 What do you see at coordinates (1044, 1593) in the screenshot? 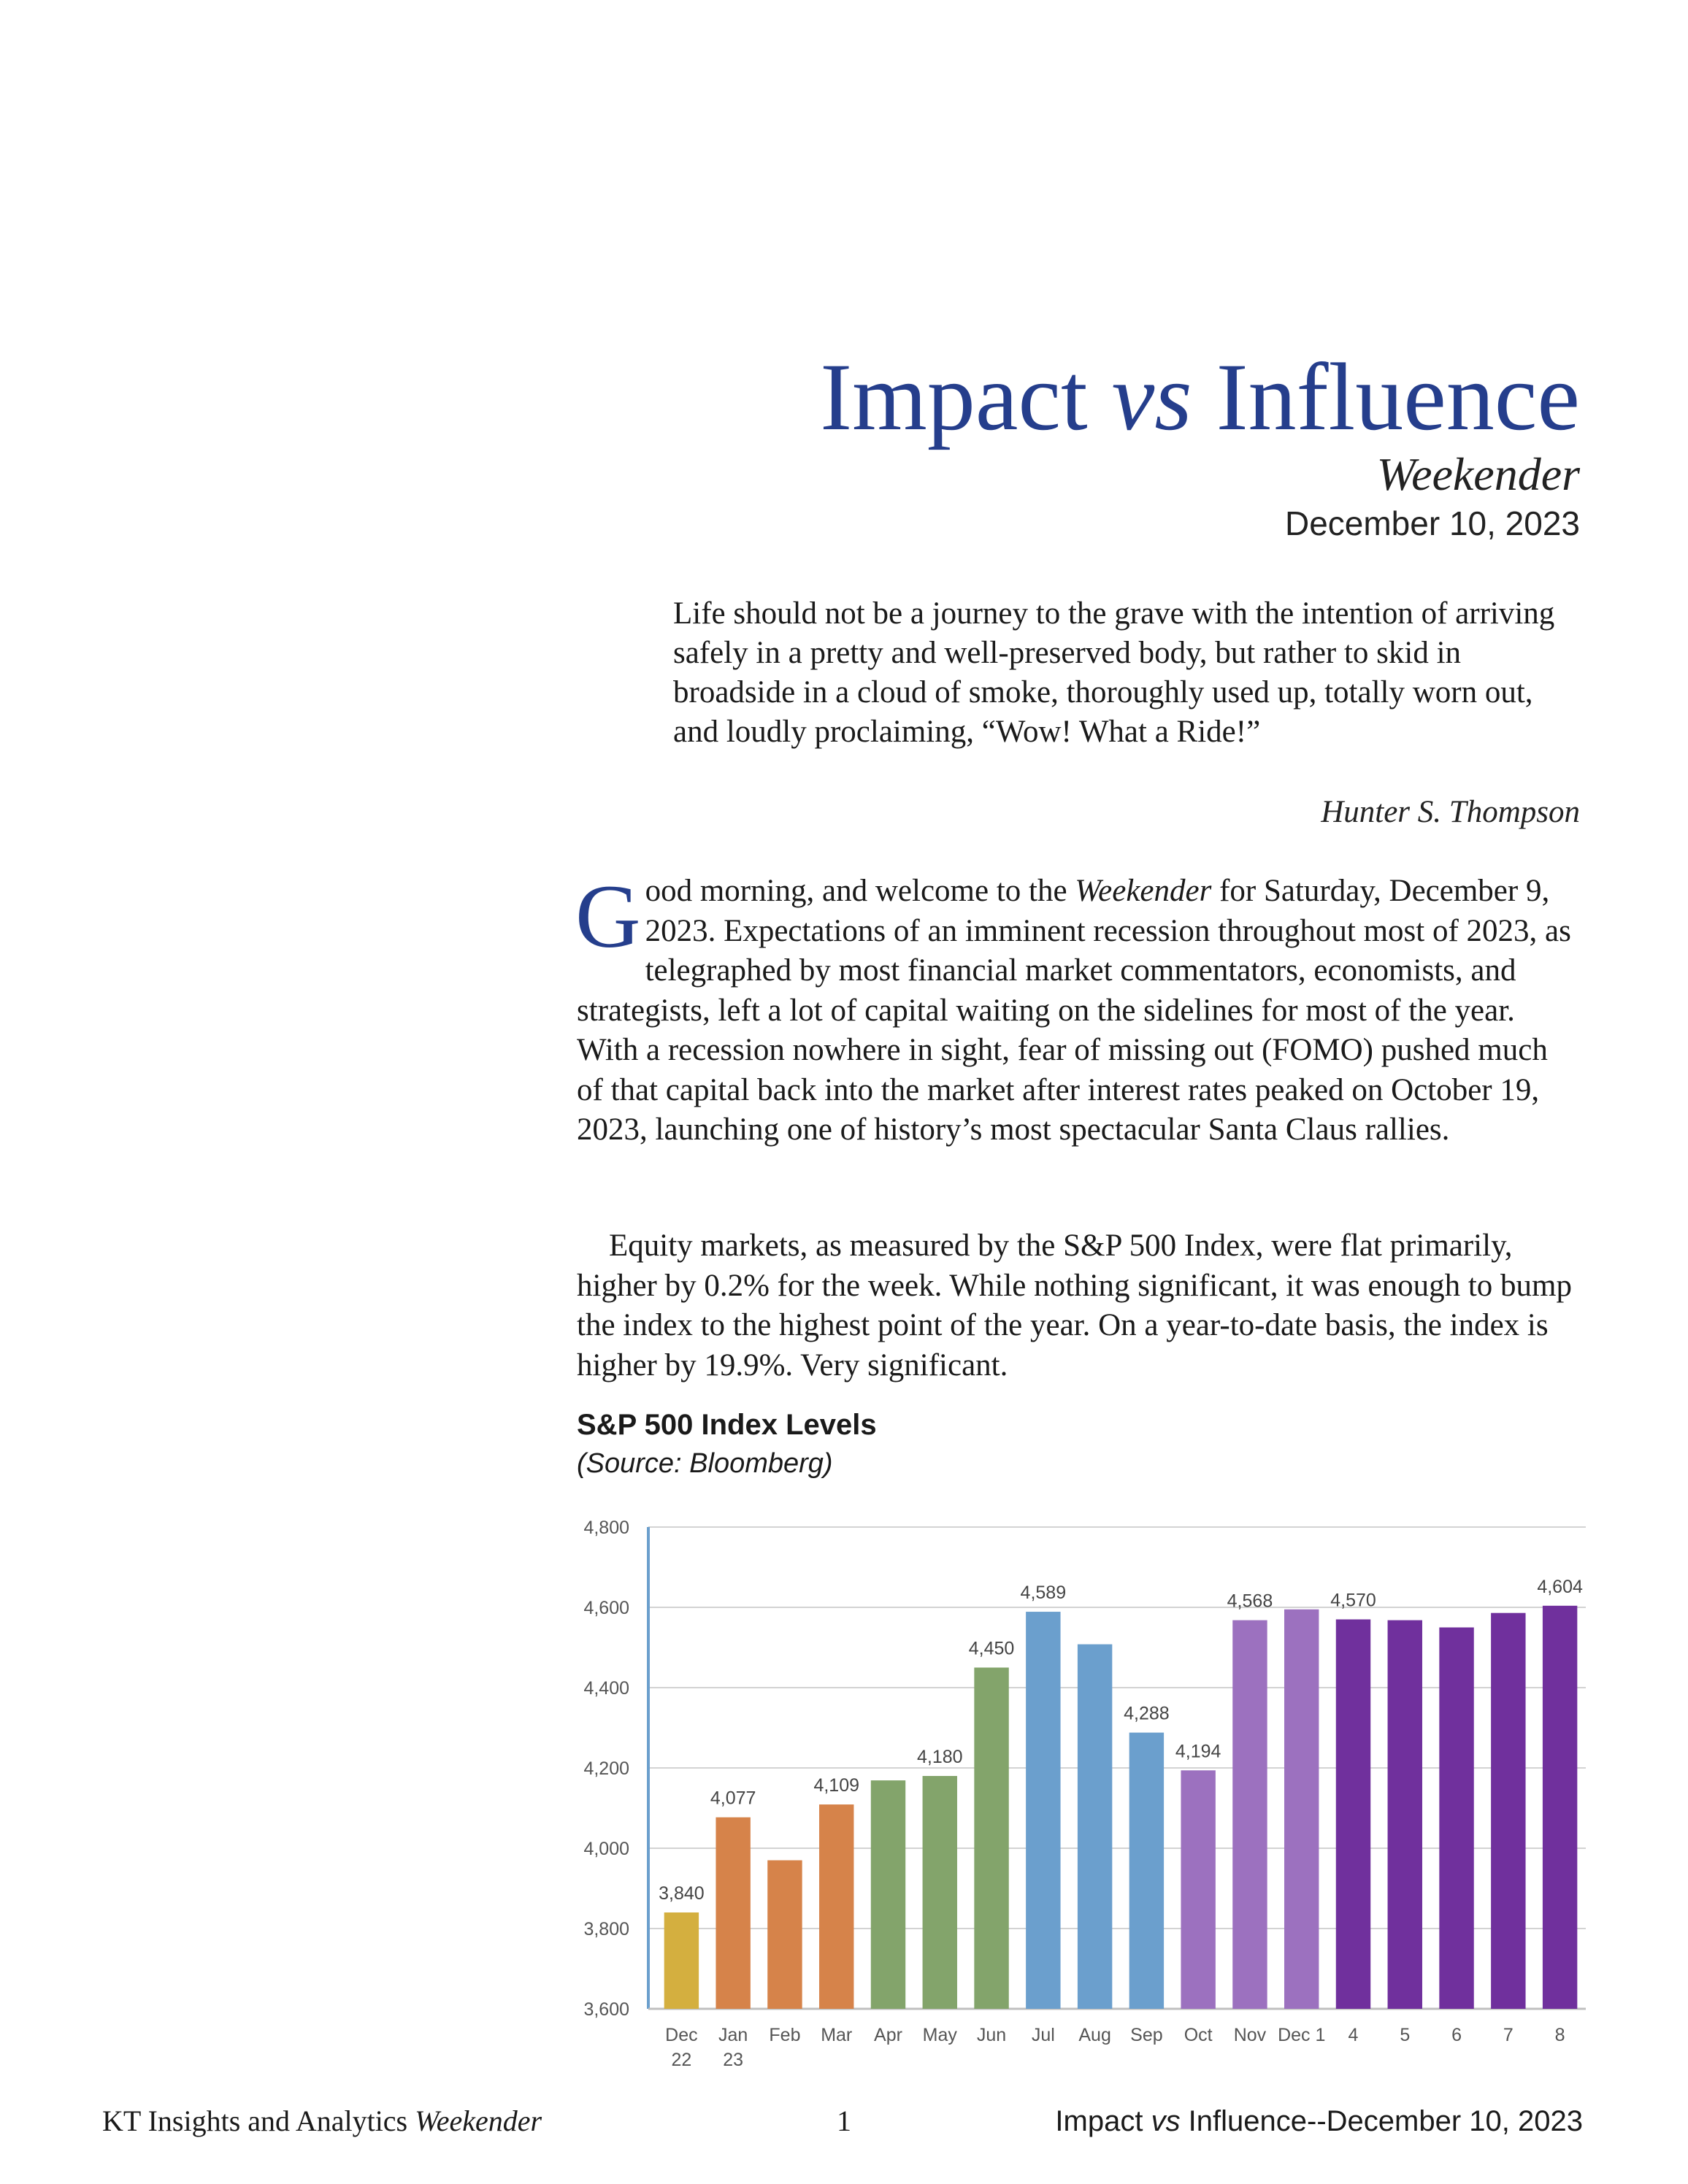
I see `data-label: 4,589` at bounding box center [1044, 1593].